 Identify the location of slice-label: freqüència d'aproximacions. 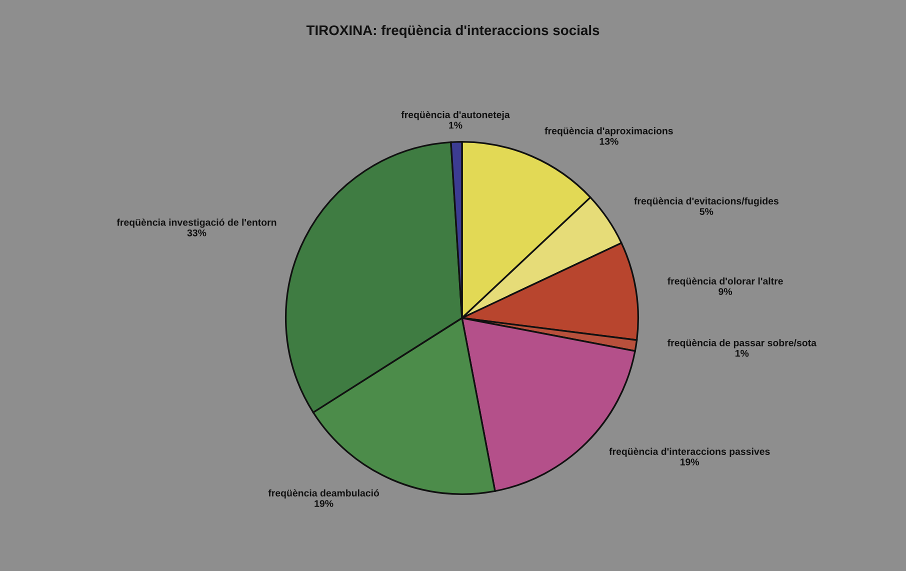
(608, 131).